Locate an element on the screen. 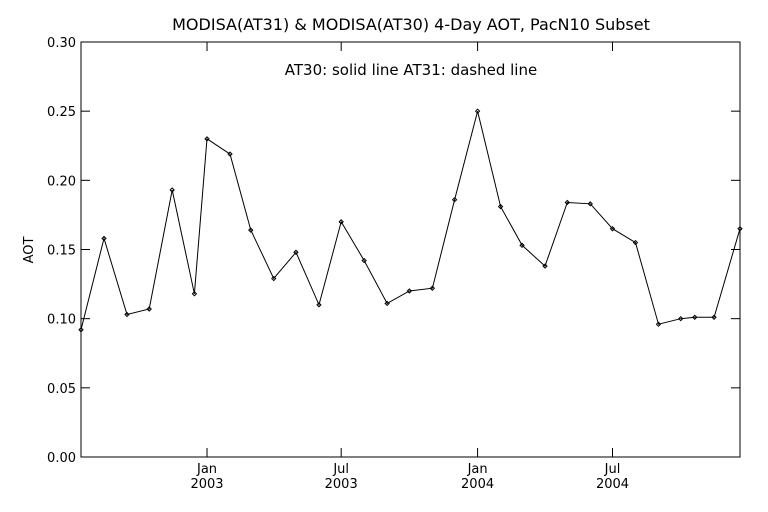 The image size is (768, 512). y-tick-label: 0.30 is located at coordinates (61, 43).